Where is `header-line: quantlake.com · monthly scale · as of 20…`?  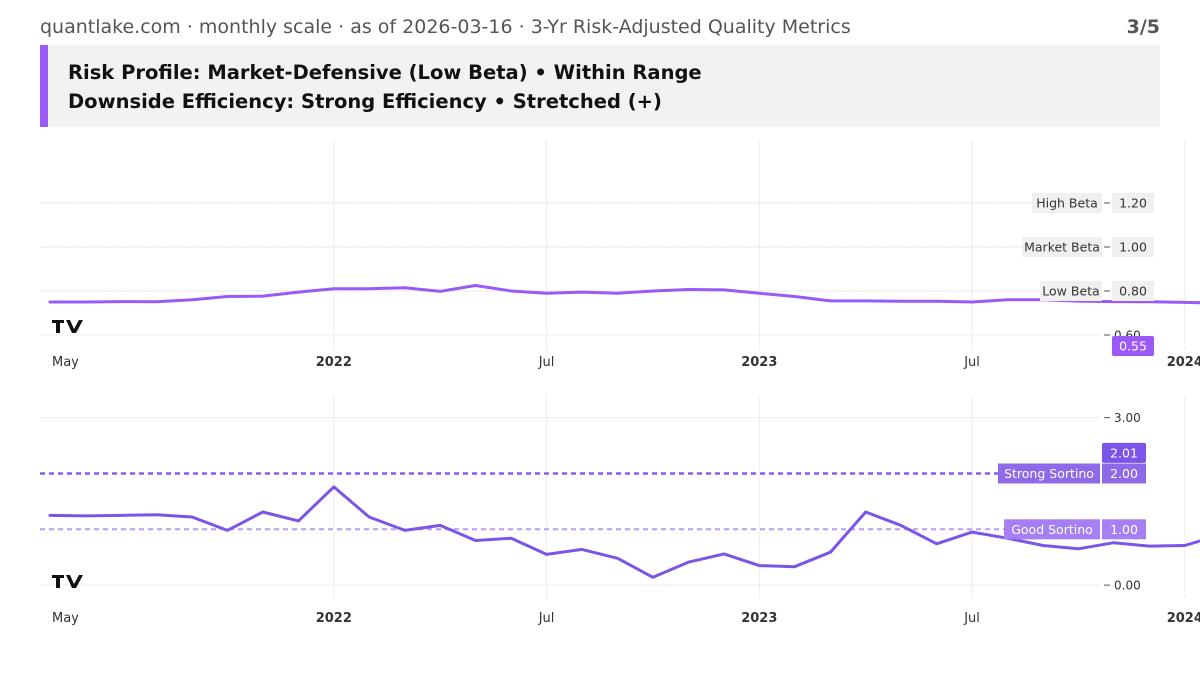
header-line: quantlake.com · monthly scale · as of 20… is located at coordinates (445, 27).